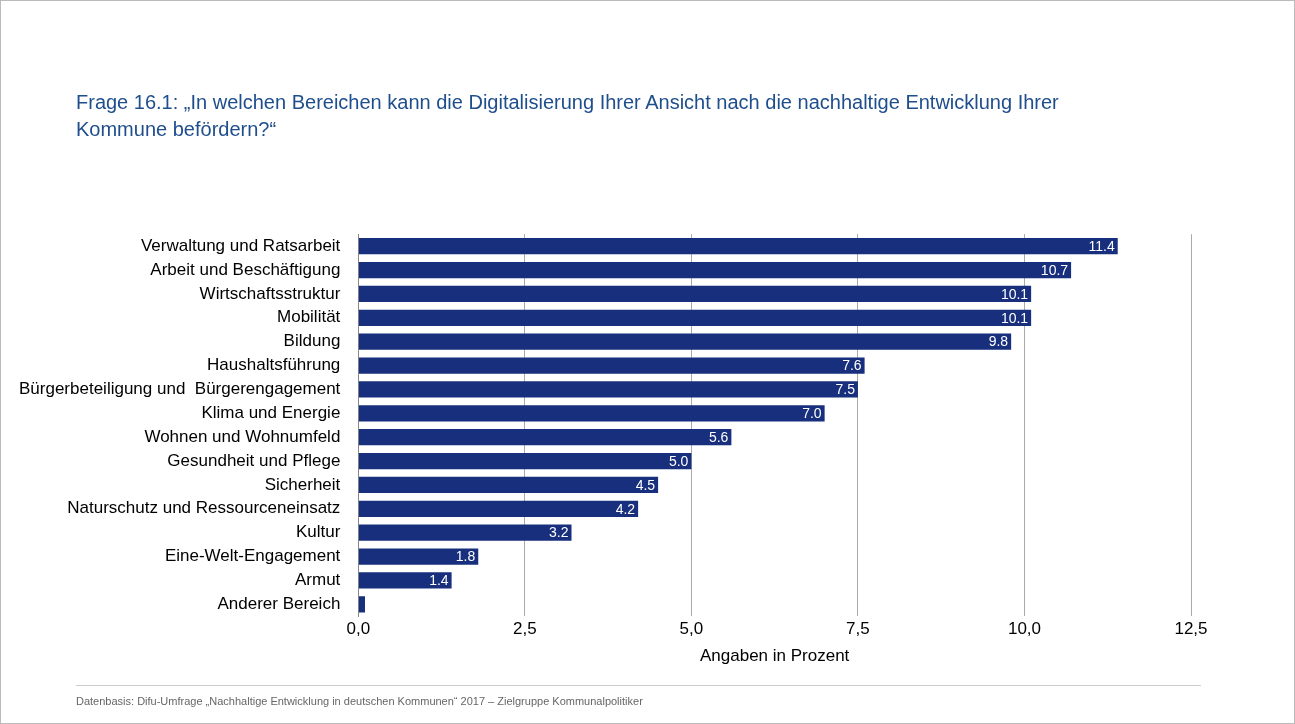 Image resolution: width=1295 pixels, height=724 pixels. What do you see at coordinates (998, 341) in the screenshot?
I see `data-label: 9.8` at bounding box center [998, 341].